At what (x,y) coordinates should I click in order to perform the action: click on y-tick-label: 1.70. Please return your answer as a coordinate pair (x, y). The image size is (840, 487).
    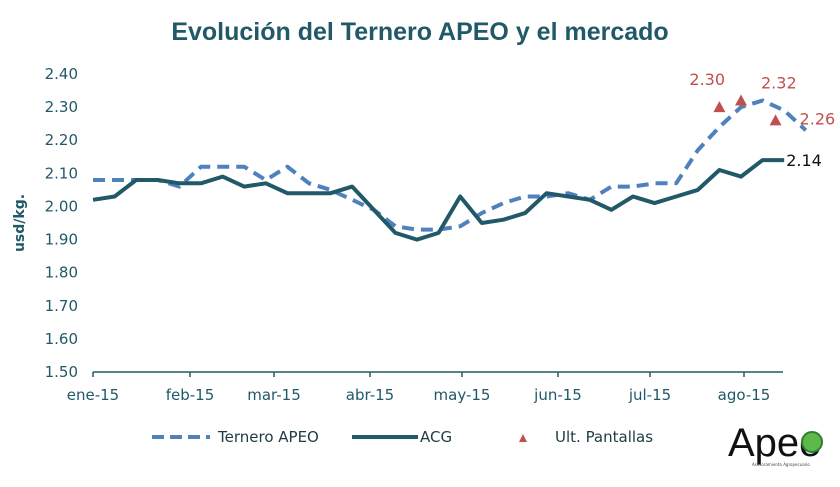
    Looking at the image, I should click on (61, 306).